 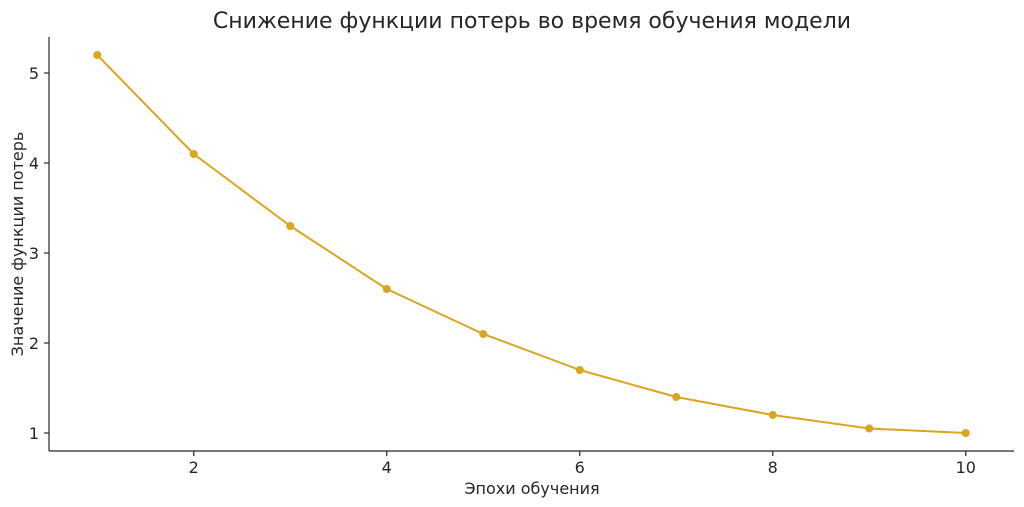 I want to click on y-tick-label: 1, so click(x=34, y=433).